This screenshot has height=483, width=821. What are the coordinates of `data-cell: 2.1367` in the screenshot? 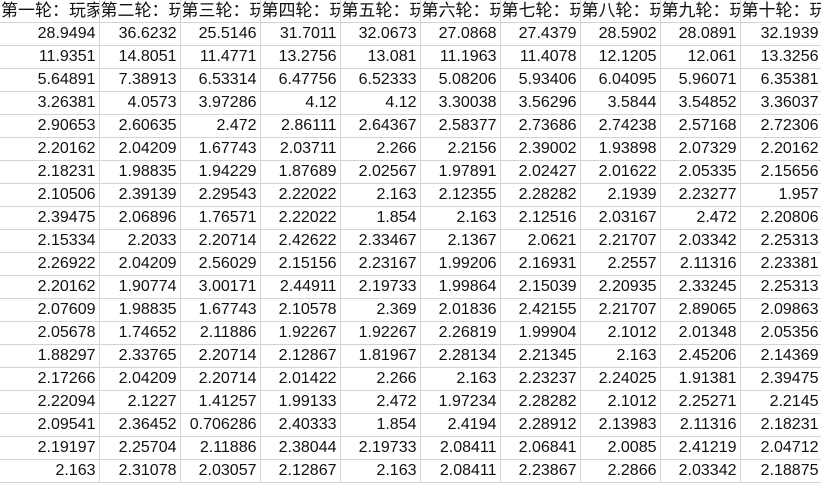 It's located at (460, 241).